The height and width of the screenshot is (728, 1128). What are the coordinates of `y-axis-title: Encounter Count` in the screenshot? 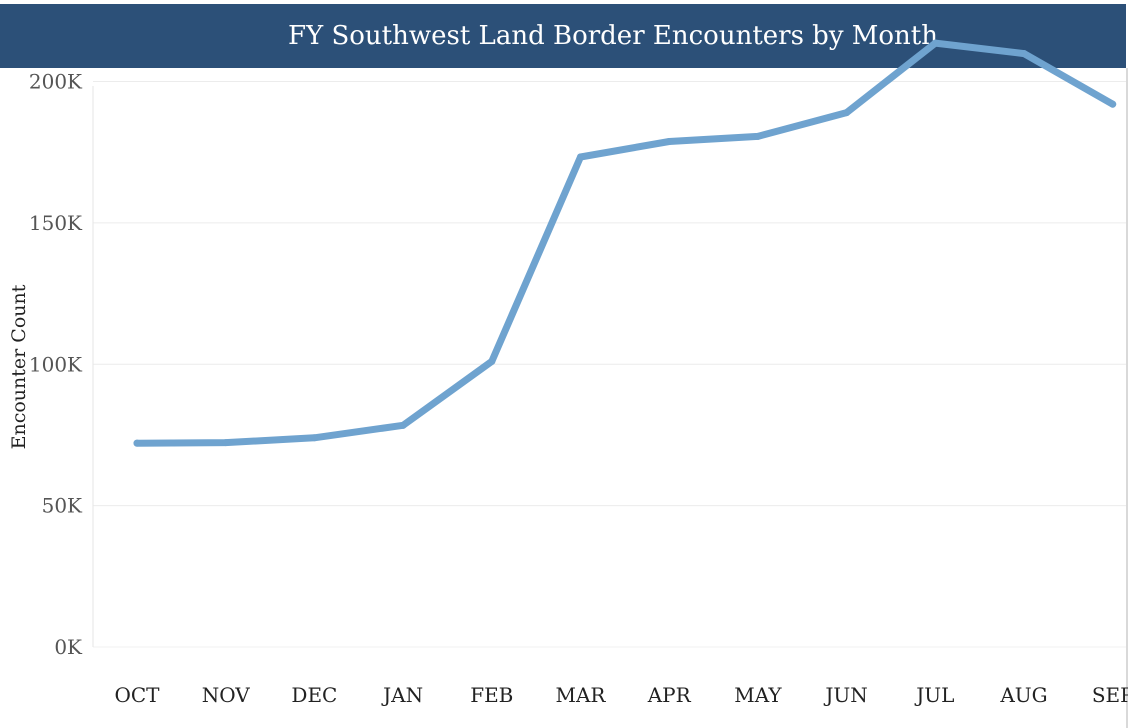 It's located at (19, 366).